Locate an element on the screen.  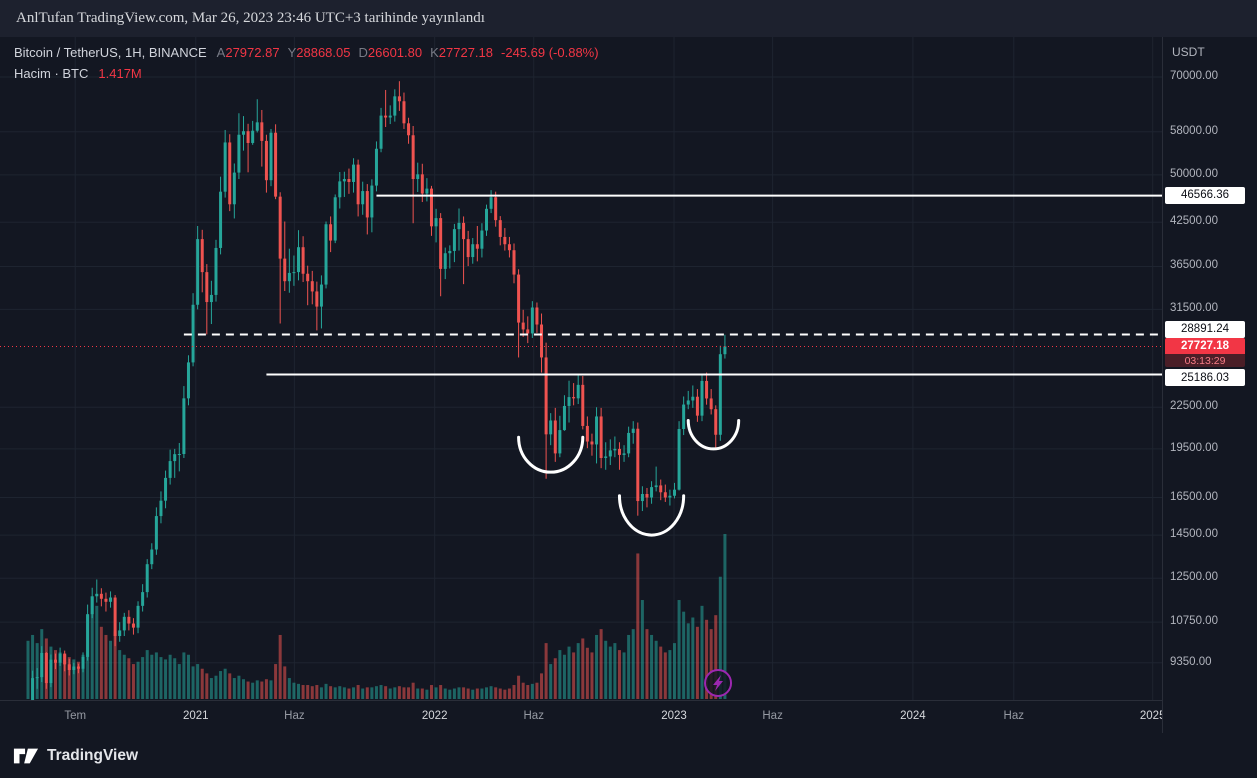
price-tick-label: 10750.00 is located at coordinates (1194, 621).